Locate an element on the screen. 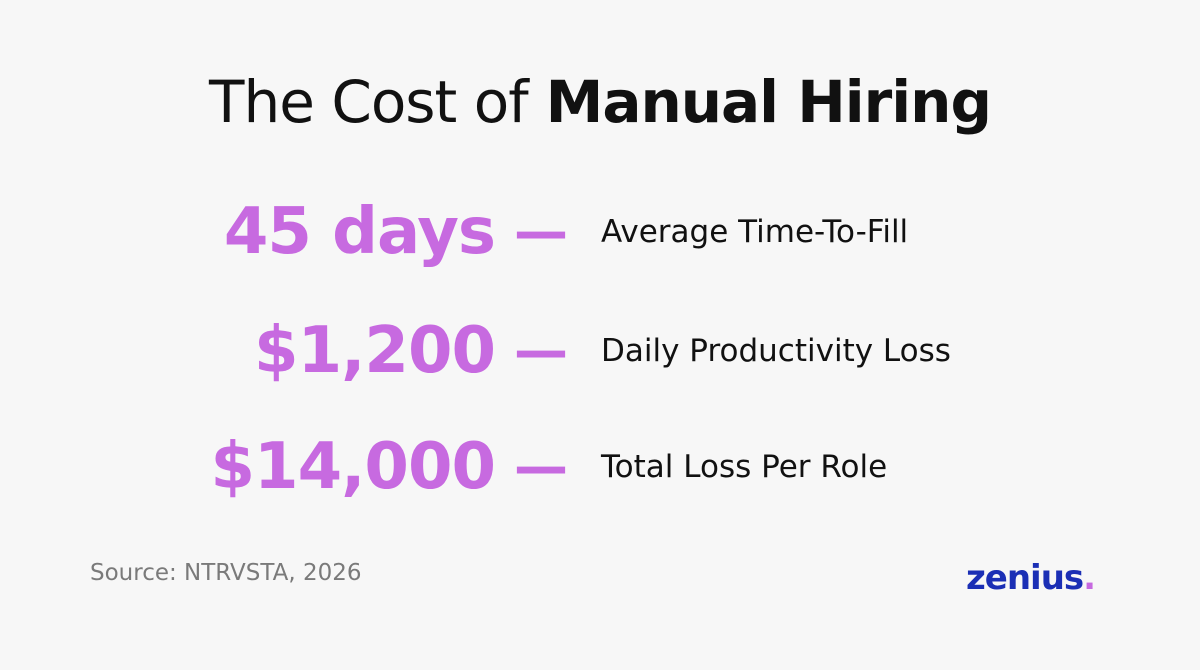  logo: zenius. is located at coordinates (1031, 578).